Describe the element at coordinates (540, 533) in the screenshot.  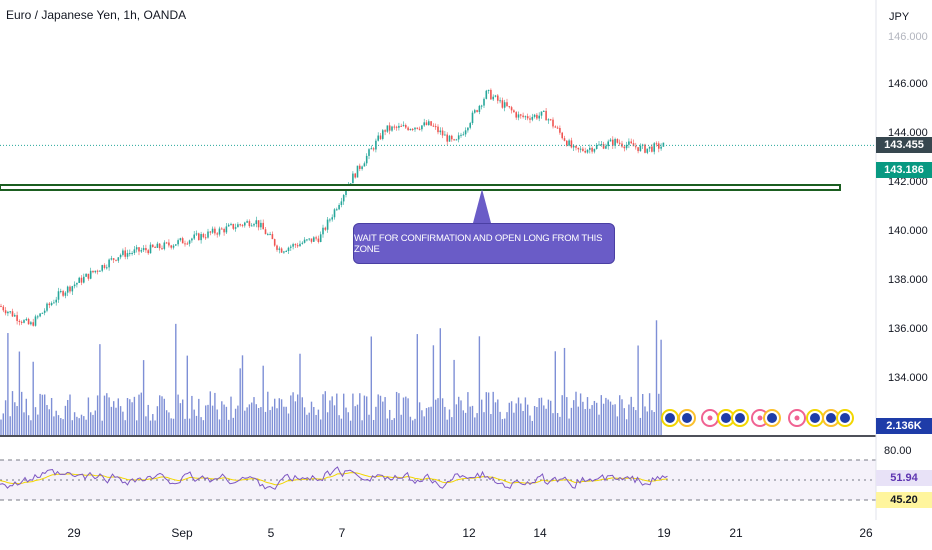
I see `time-tick-label: 14` at that location.